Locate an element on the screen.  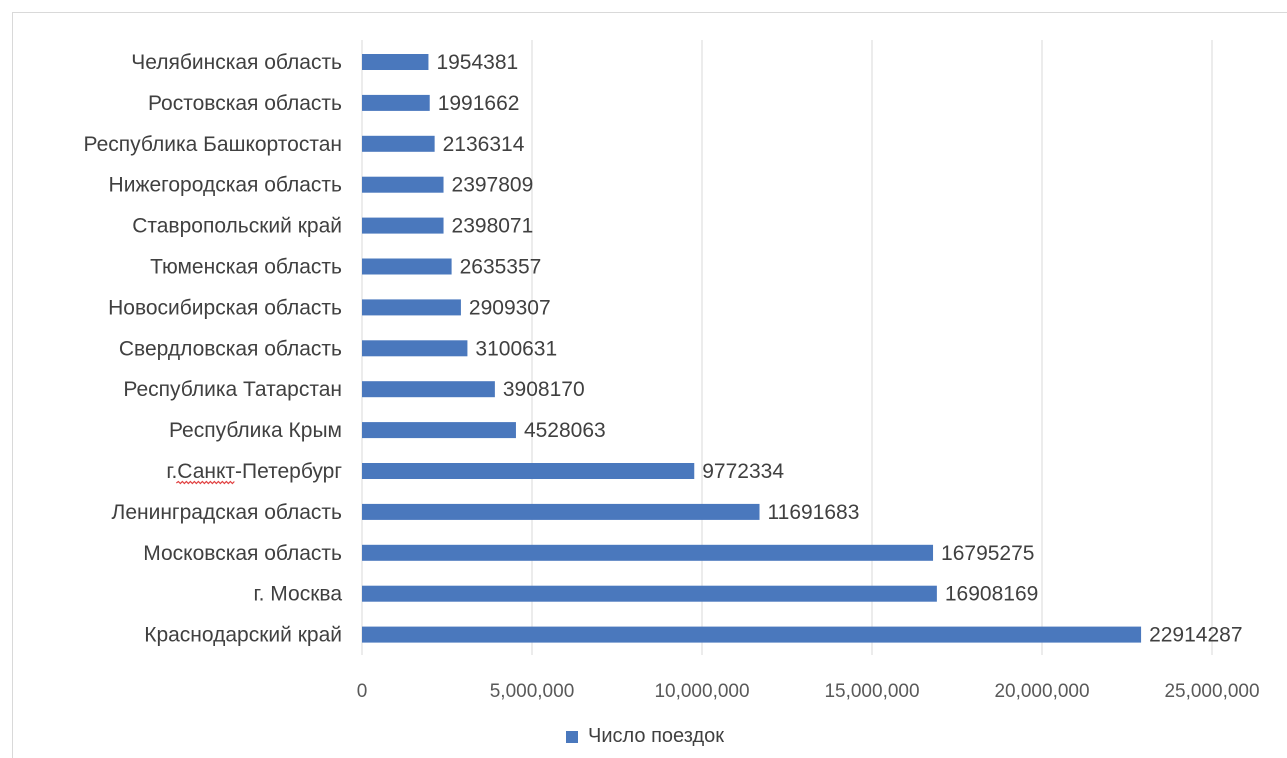
data-label: 2398071 is located at coordinates (493, 226).